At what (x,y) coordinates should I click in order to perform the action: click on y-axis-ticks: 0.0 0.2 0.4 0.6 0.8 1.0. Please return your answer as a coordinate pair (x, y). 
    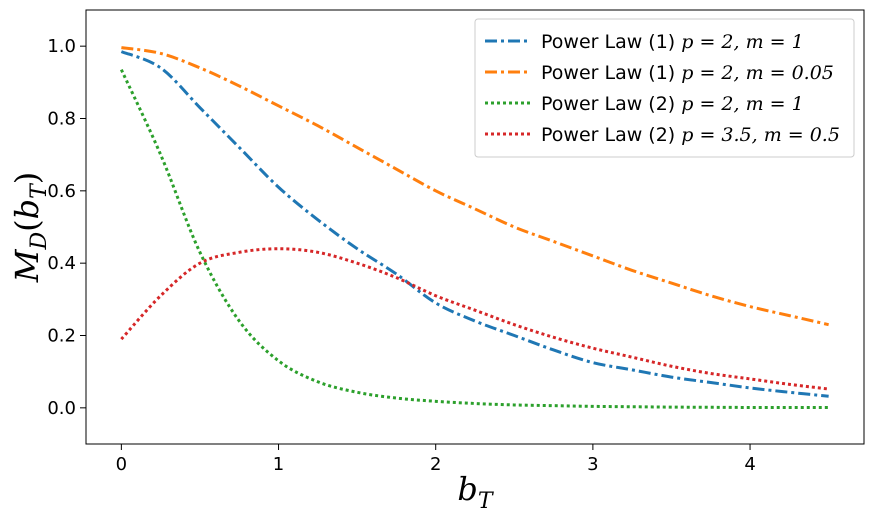
    Looking at the image, I should click on (66, 227).